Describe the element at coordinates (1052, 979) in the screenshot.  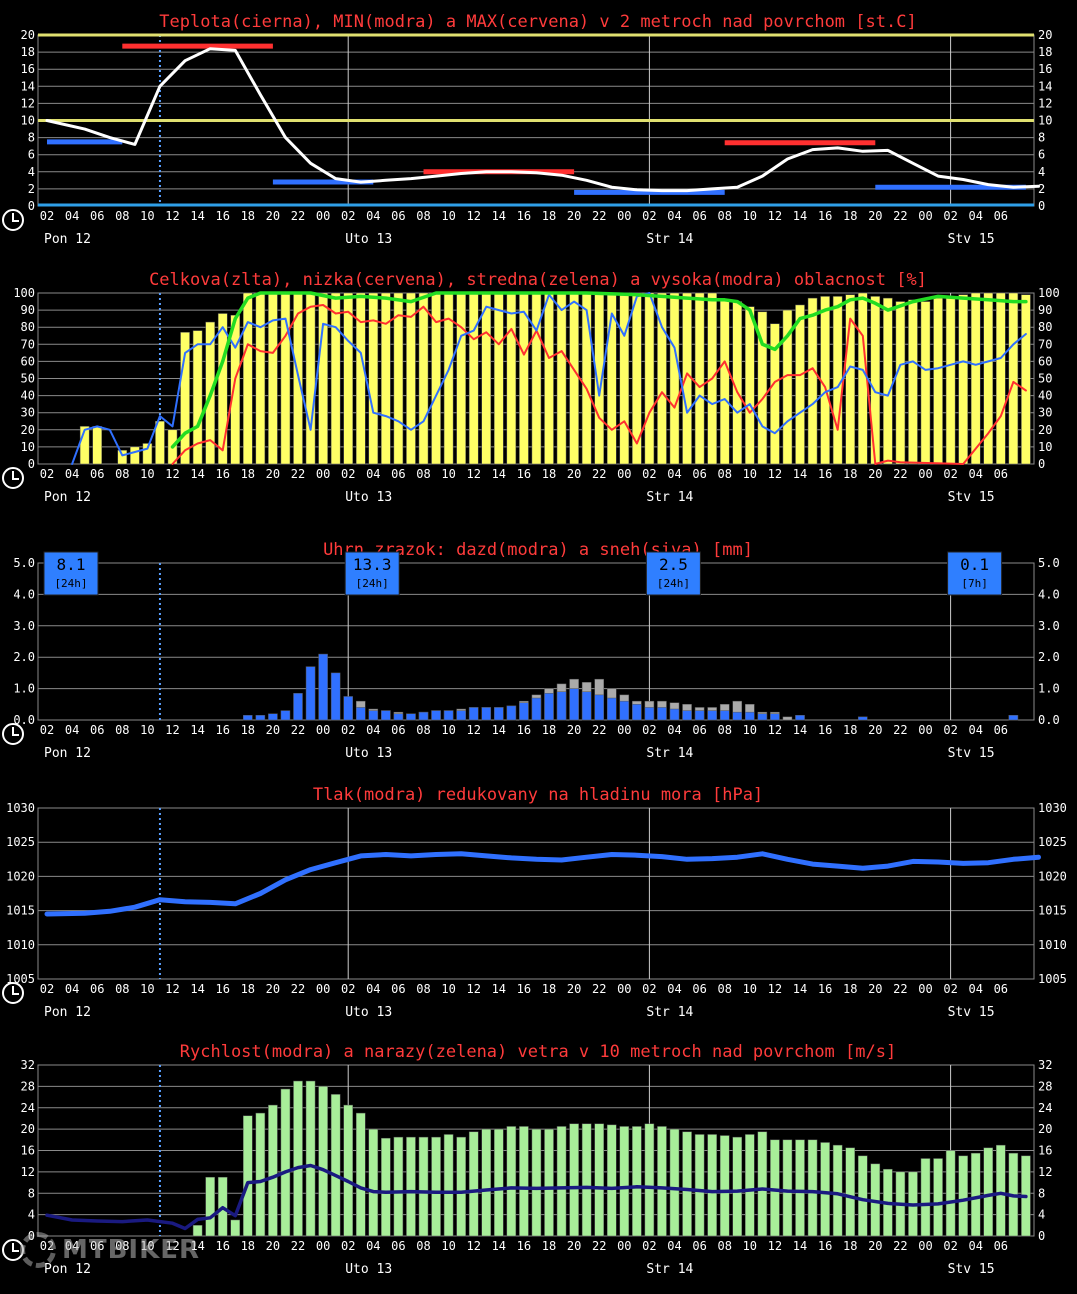
I see `y-tick-right: 1005` at that location.